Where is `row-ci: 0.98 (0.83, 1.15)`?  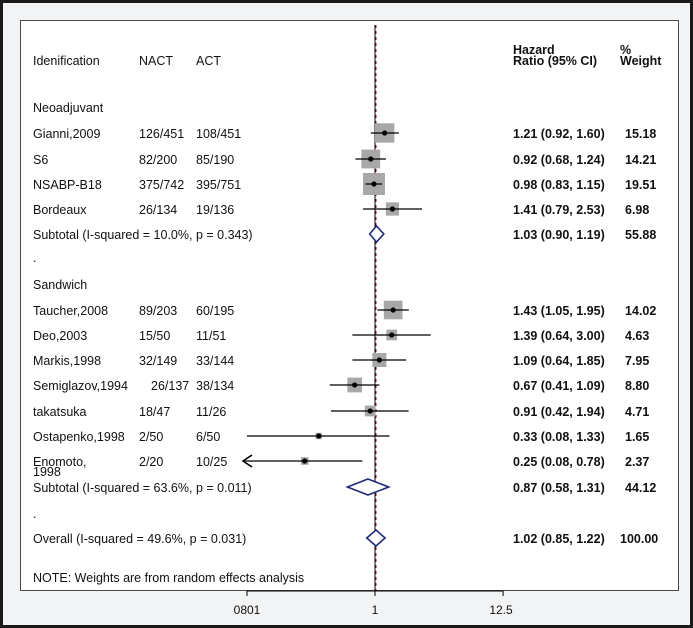
row-ci: 0.98 (0.83, 1.15) is located at coordinates (559, 185).